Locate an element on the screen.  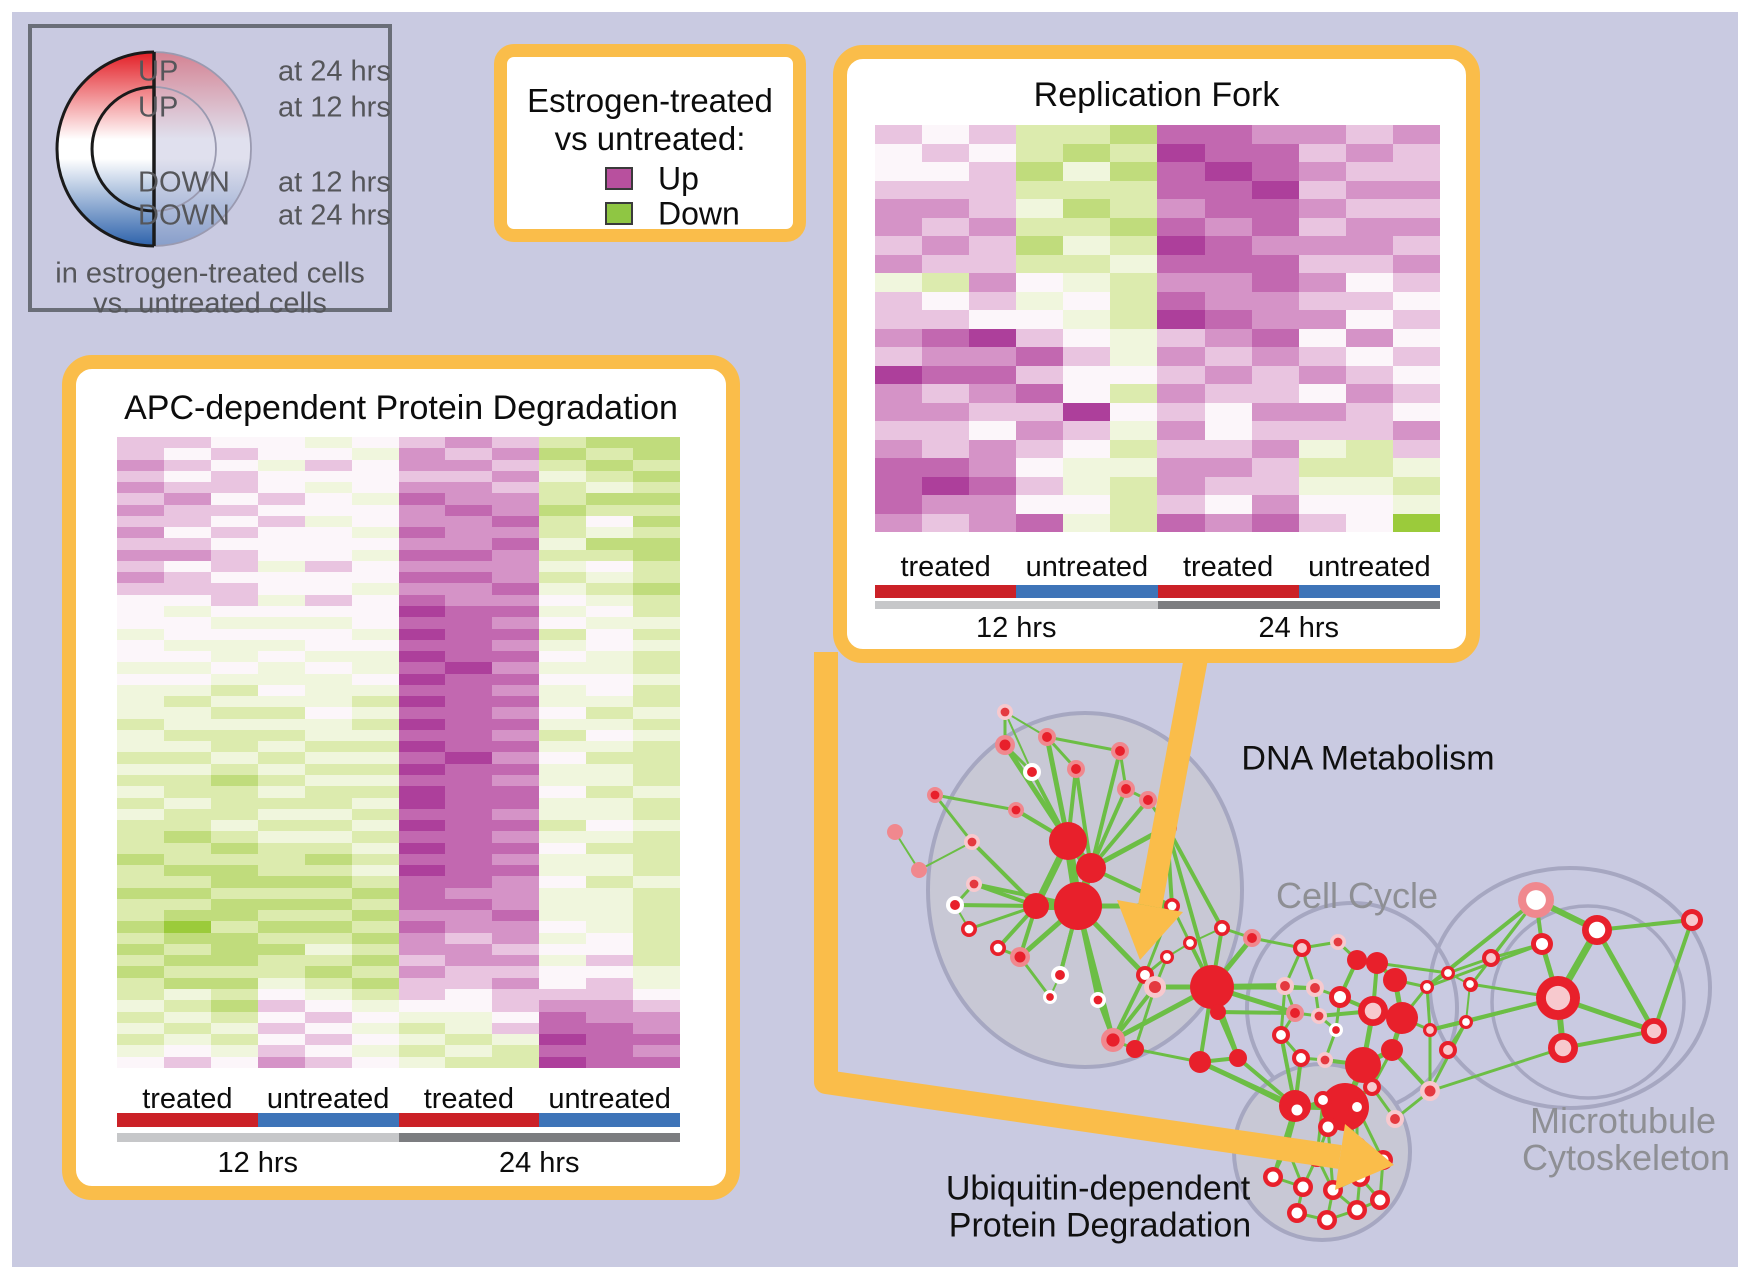
rf-group-label: untreated is located at coordinates (1369, 567).